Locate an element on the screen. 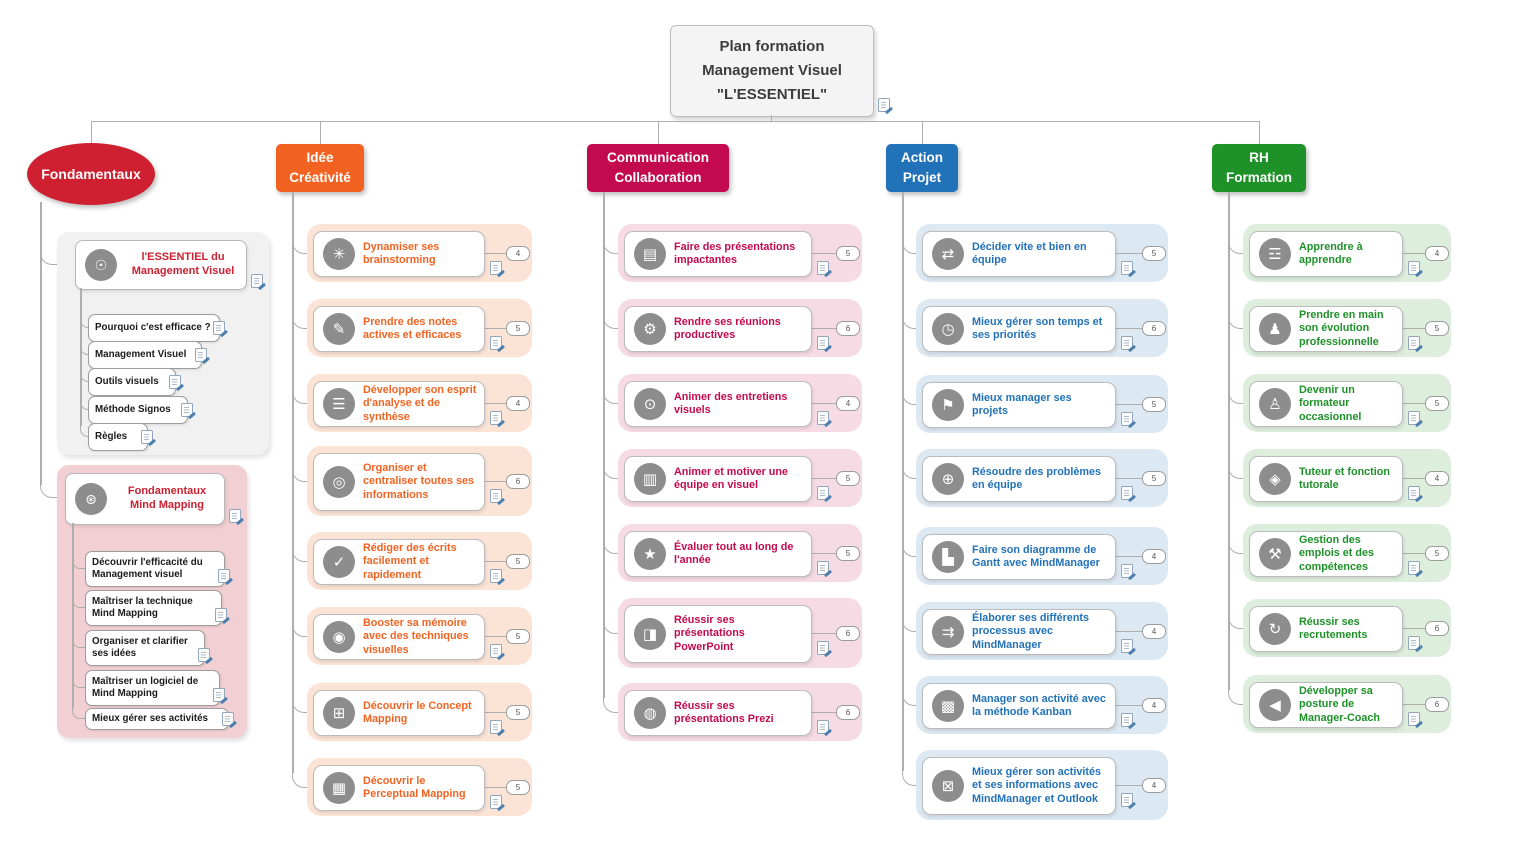 The width and height of the screenshot is (1536, 845). topic-comm-0: ▤ Faire des présentations impactantes is located at coordinates (718, 254).